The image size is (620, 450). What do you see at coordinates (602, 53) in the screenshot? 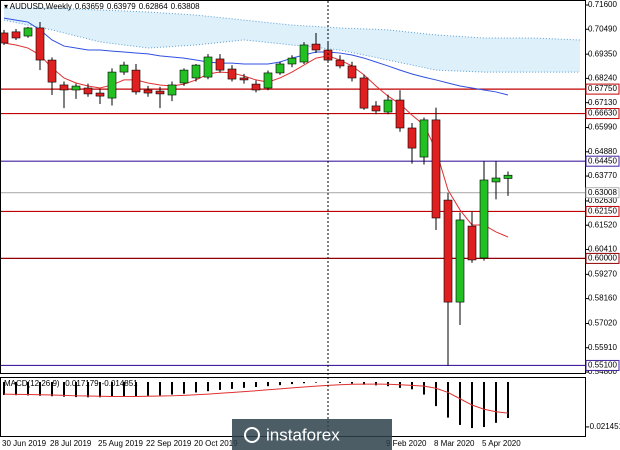
I see `y-tick-label: 0.69350` at bounding box center [602, 53].